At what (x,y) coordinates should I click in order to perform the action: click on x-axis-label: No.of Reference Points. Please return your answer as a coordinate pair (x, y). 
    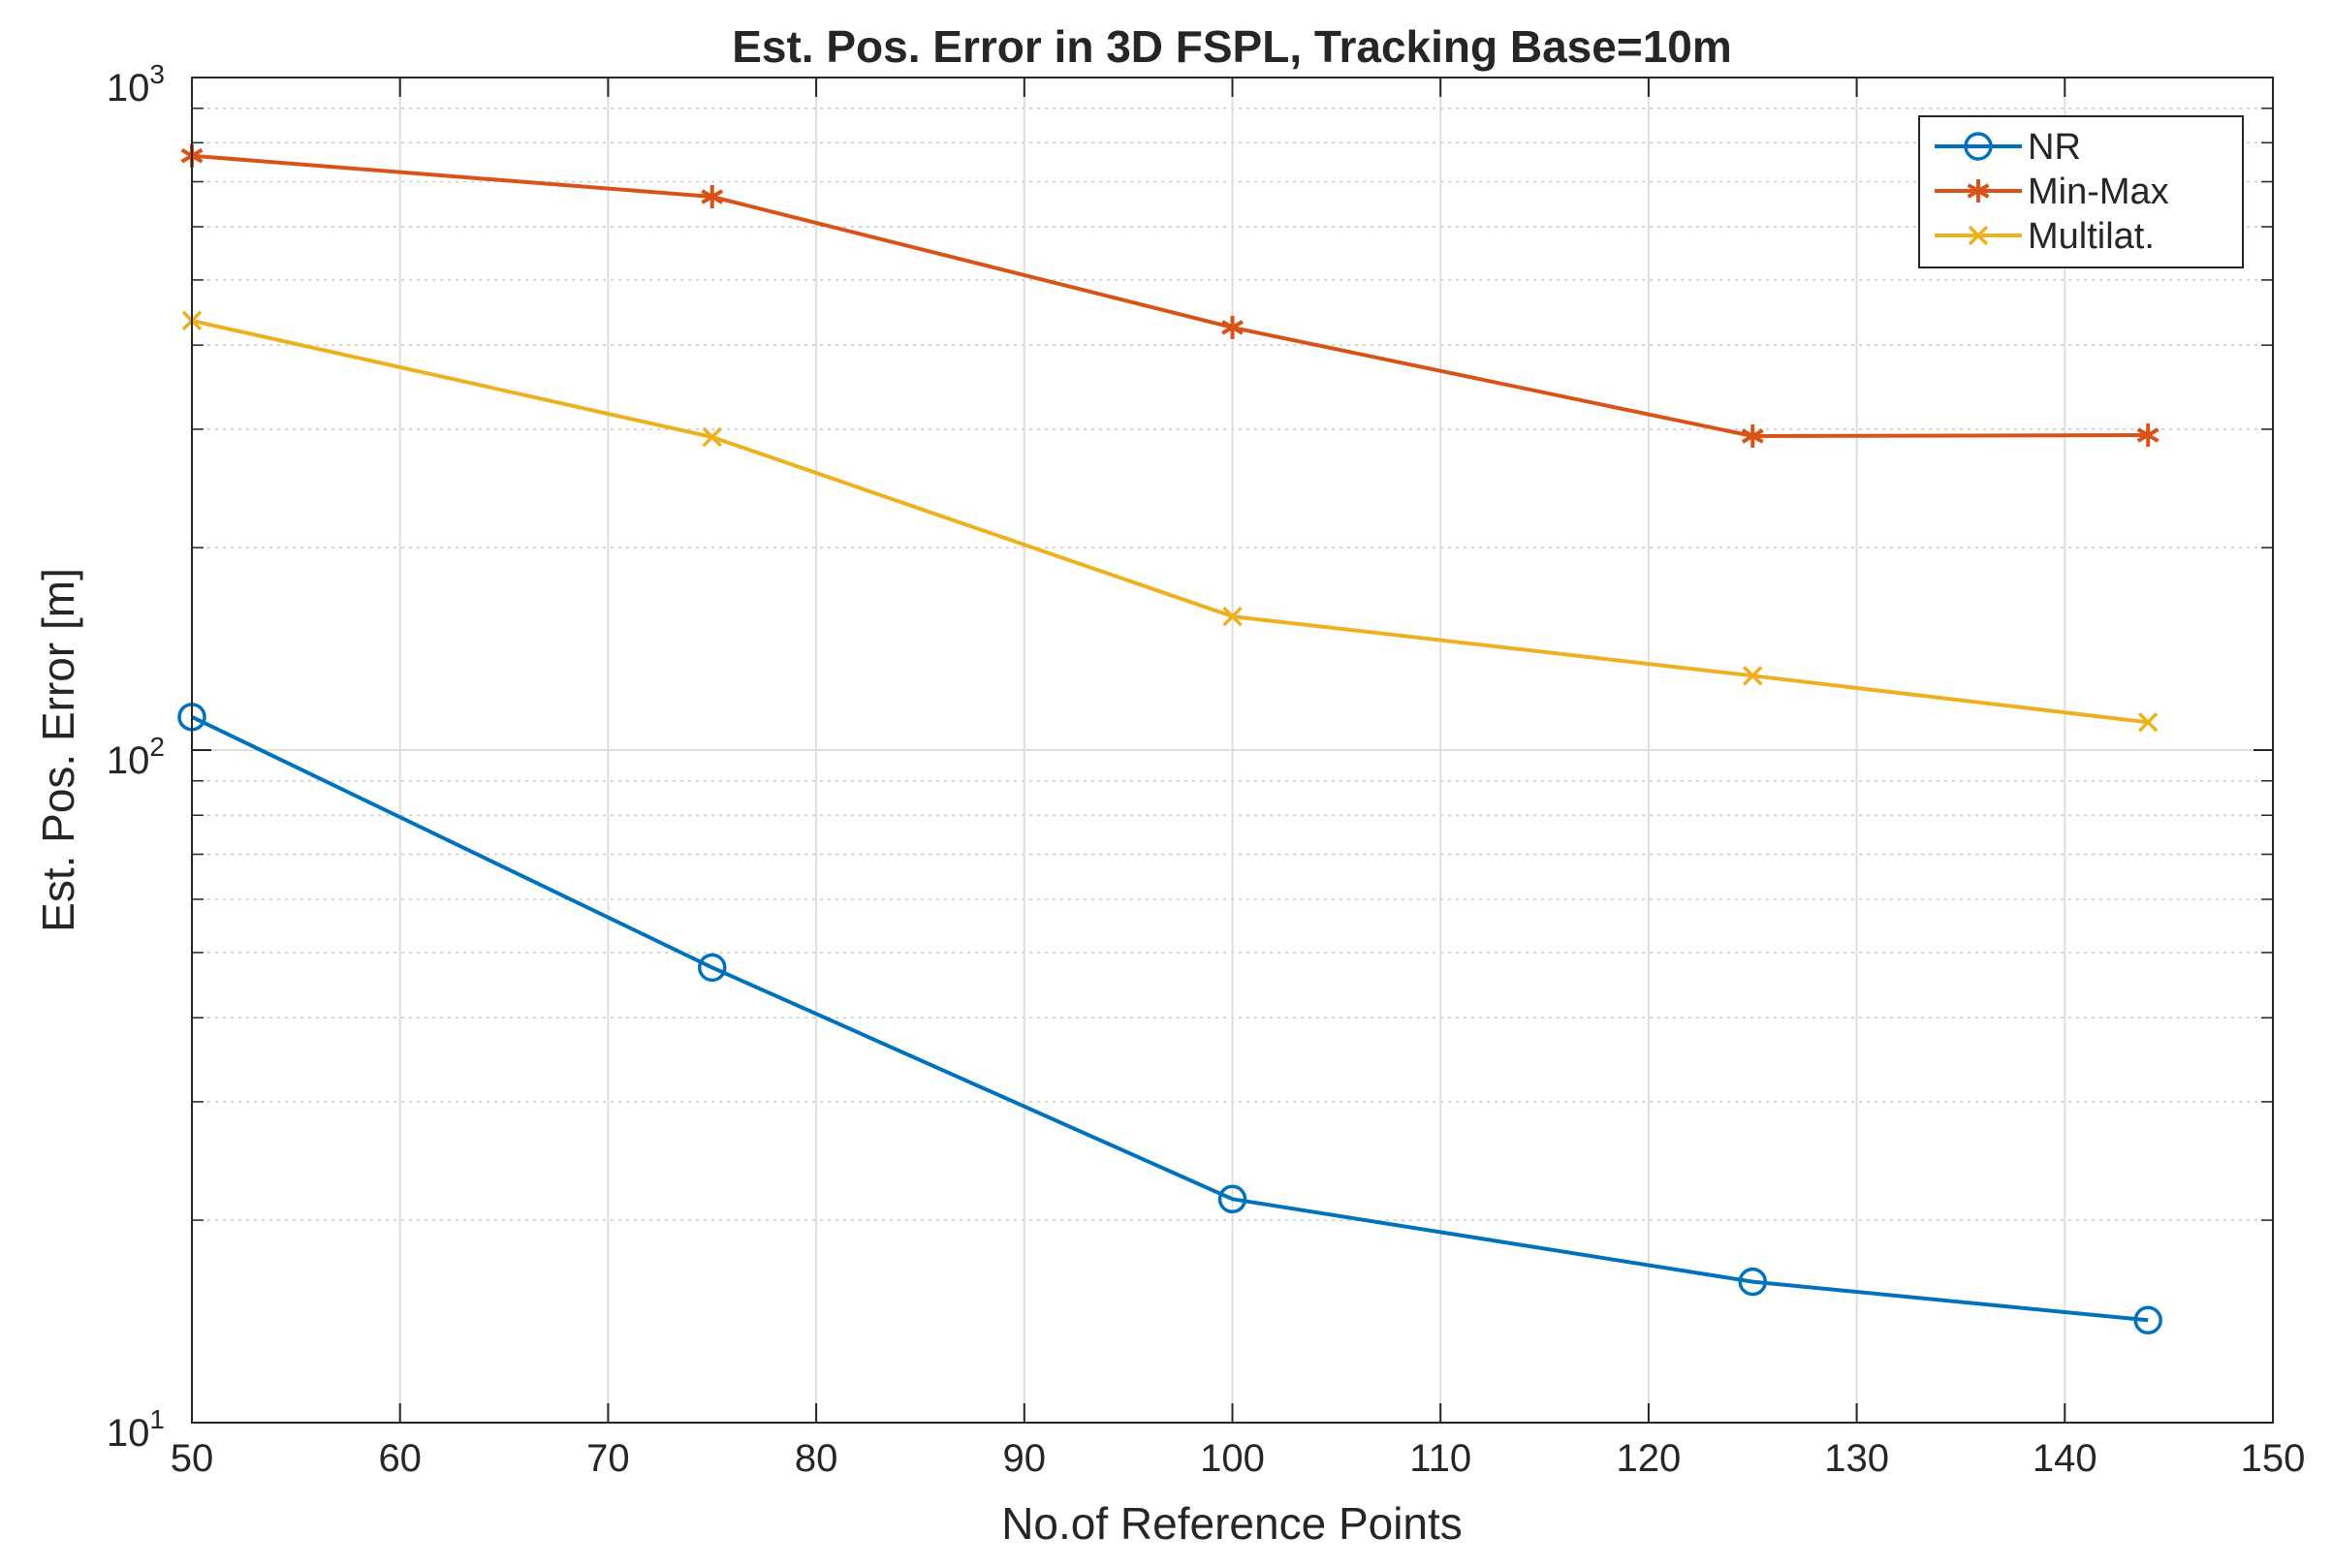
    Looking at the image, I should click on (1232, 1524).